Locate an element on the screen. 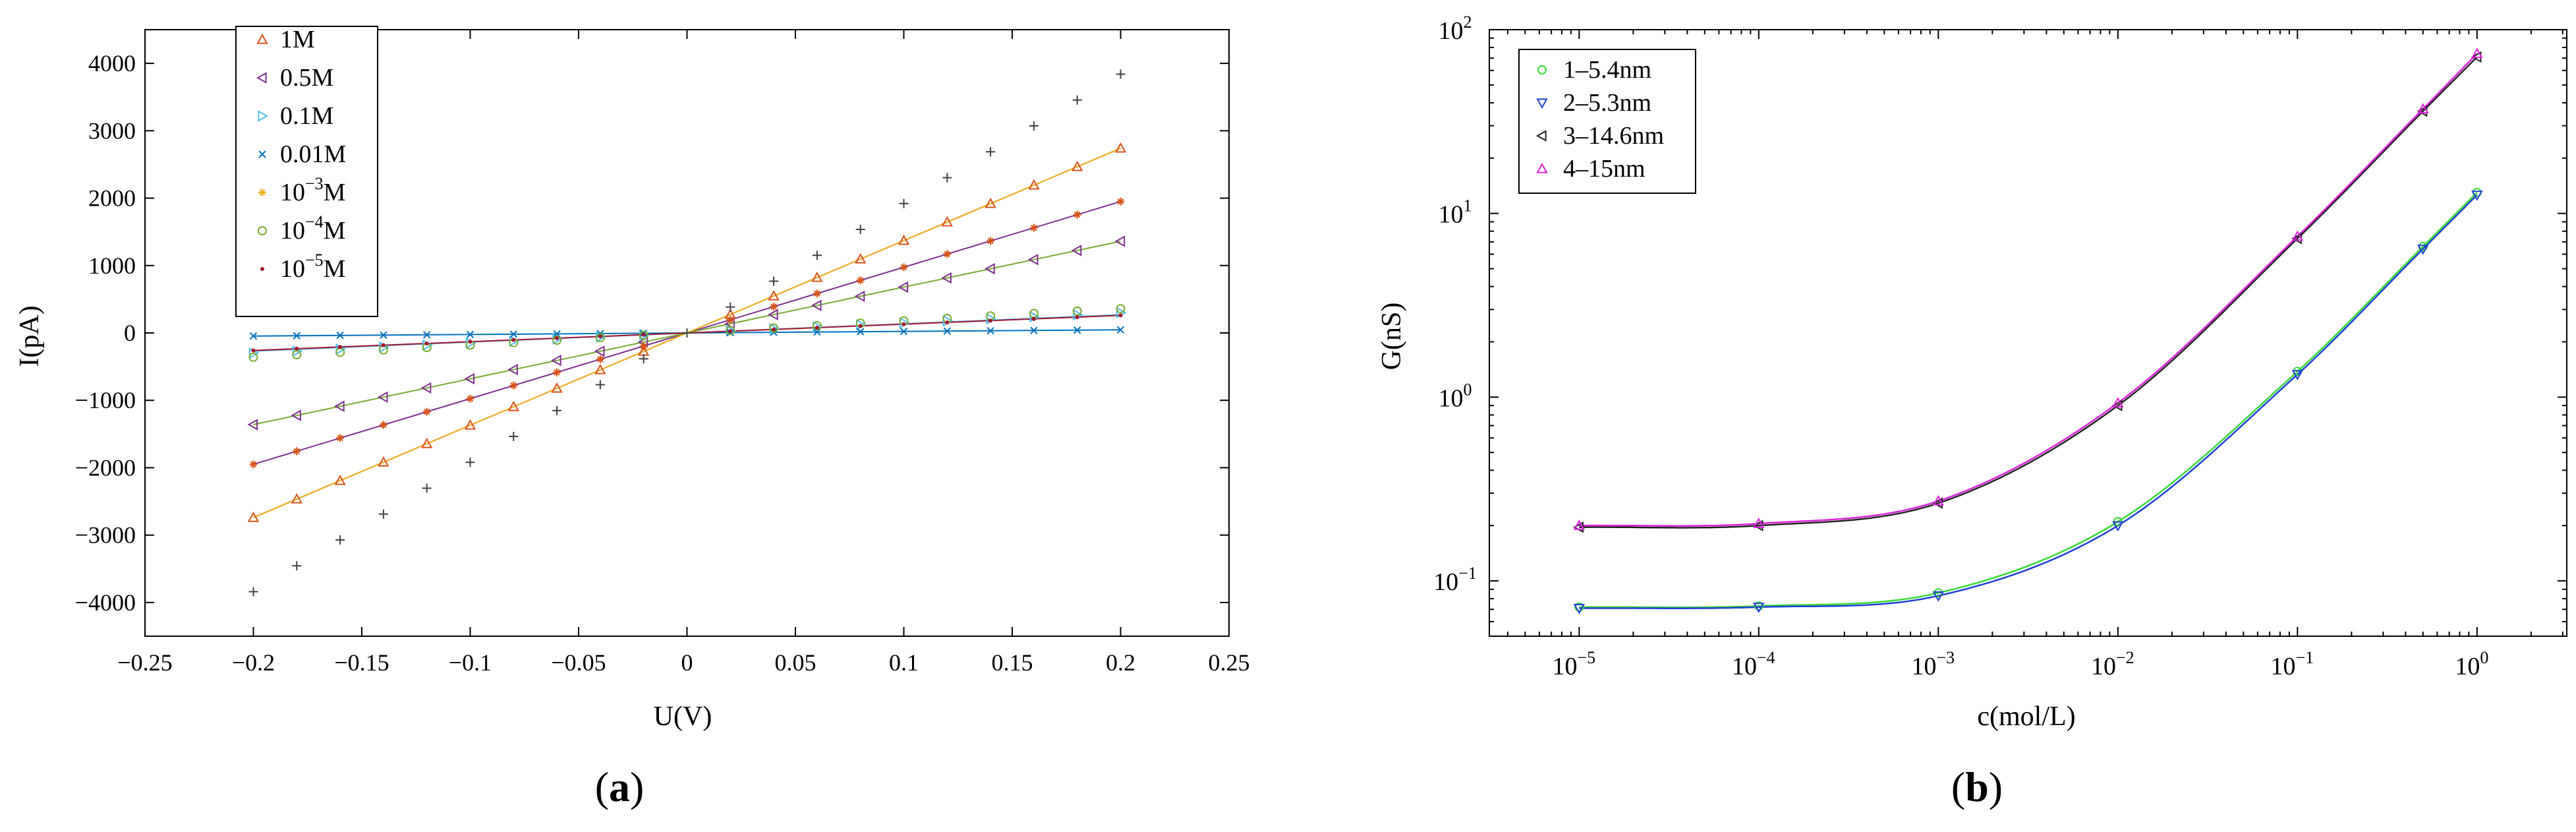 The width and height of the screenshot is (2576, 832). panel-a-x-tick-label: 0 is located at coordinates (687, 662).